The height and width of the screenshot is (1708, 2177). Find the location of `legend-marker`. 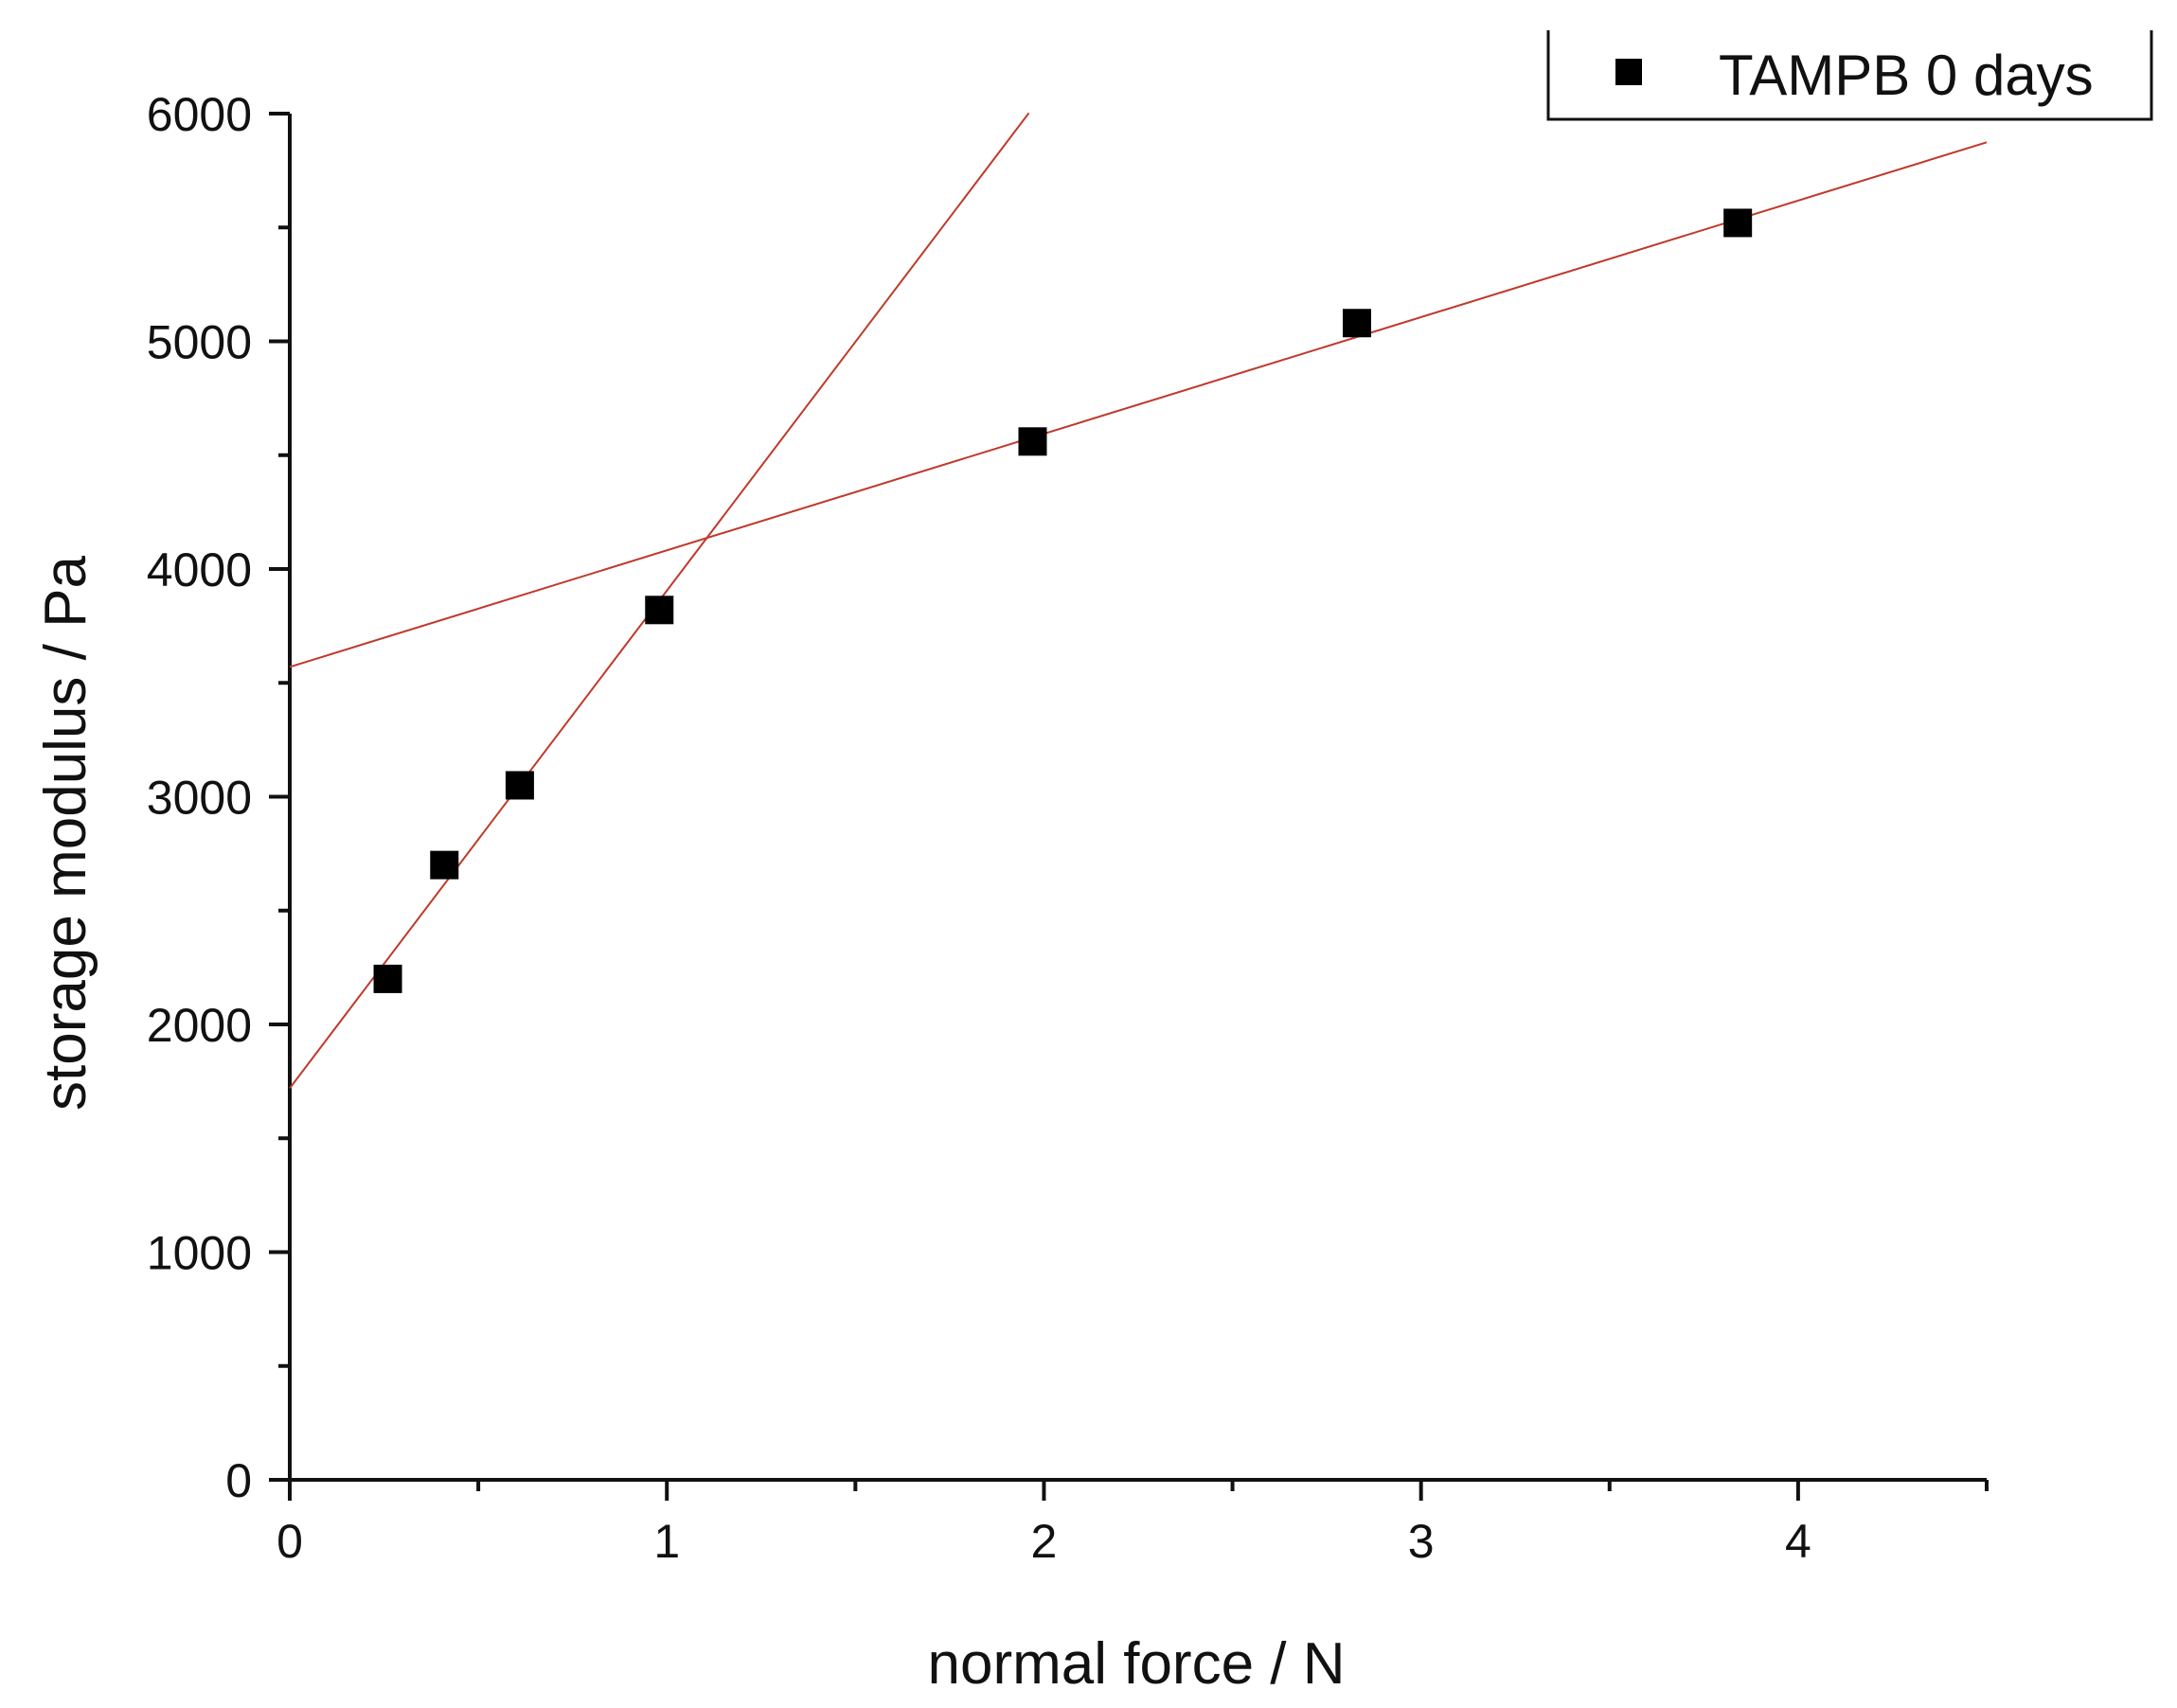

legend-marker is located at coordinates (1628, 72).